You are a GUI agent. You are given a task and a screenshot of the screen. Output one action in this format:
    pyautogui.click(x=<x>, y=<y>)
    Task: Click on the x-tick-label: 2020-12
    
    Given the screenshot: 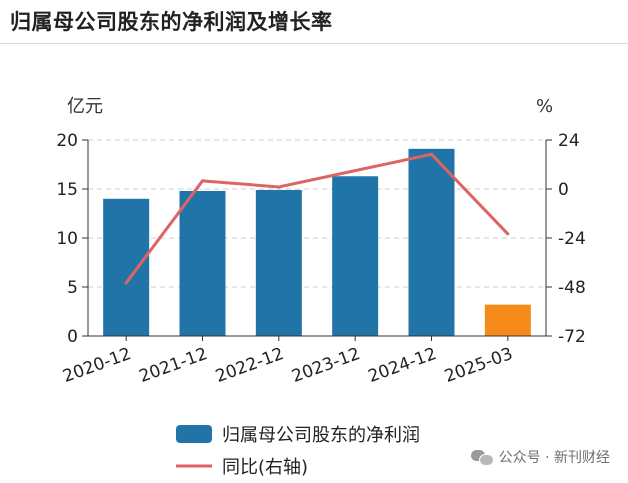 What is the action you would take?
    pyautogui.click(x=97, y=365)
    